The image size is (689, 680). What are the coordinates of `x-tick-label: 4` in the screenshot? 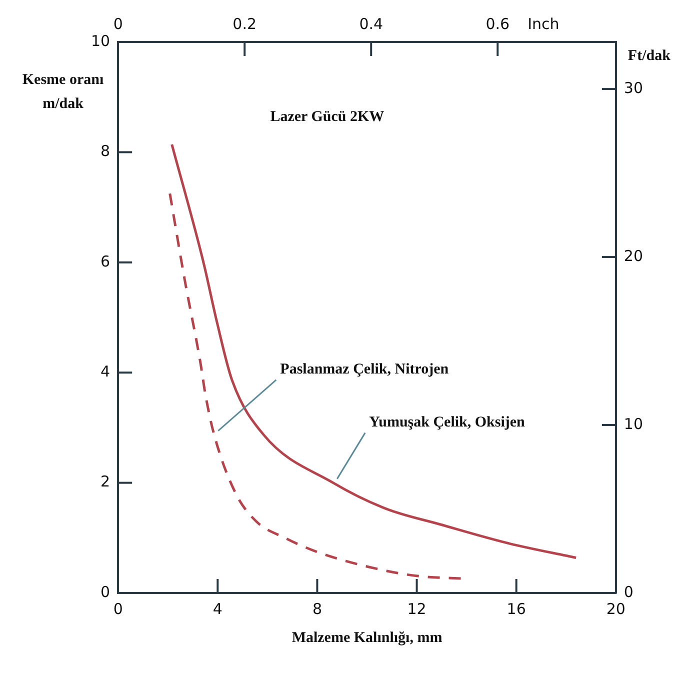 It's located at (217, 609).